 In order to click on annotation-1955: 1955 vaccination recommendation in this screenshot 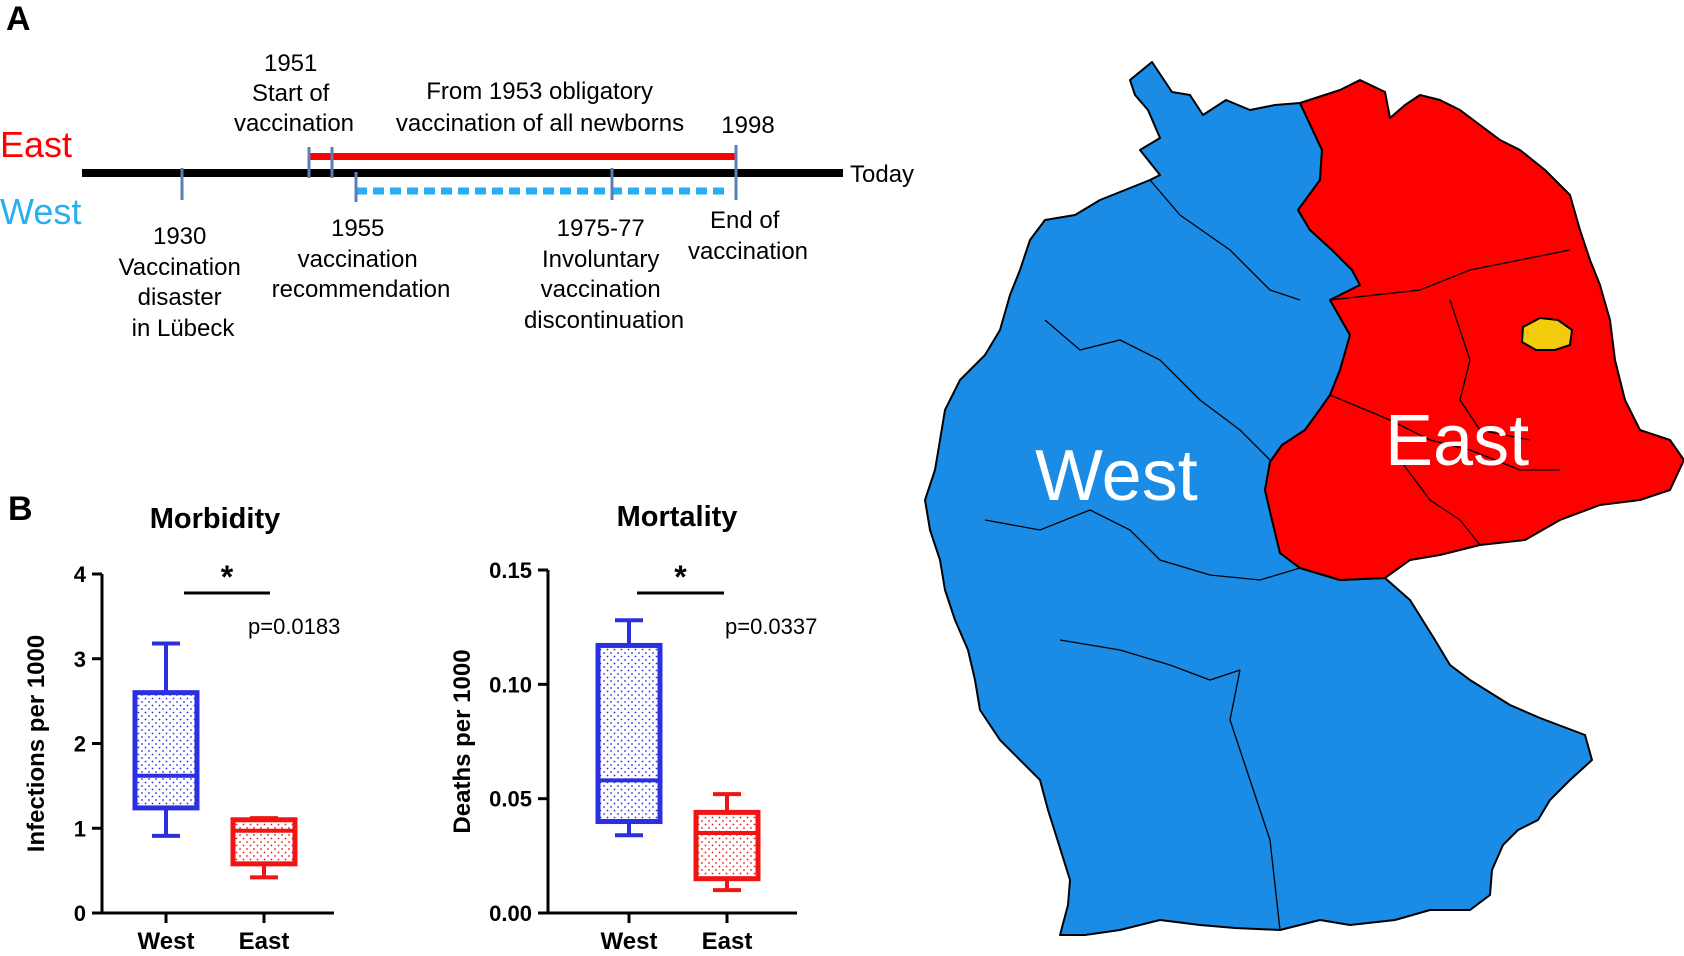, I will do `click(361, 259)`.